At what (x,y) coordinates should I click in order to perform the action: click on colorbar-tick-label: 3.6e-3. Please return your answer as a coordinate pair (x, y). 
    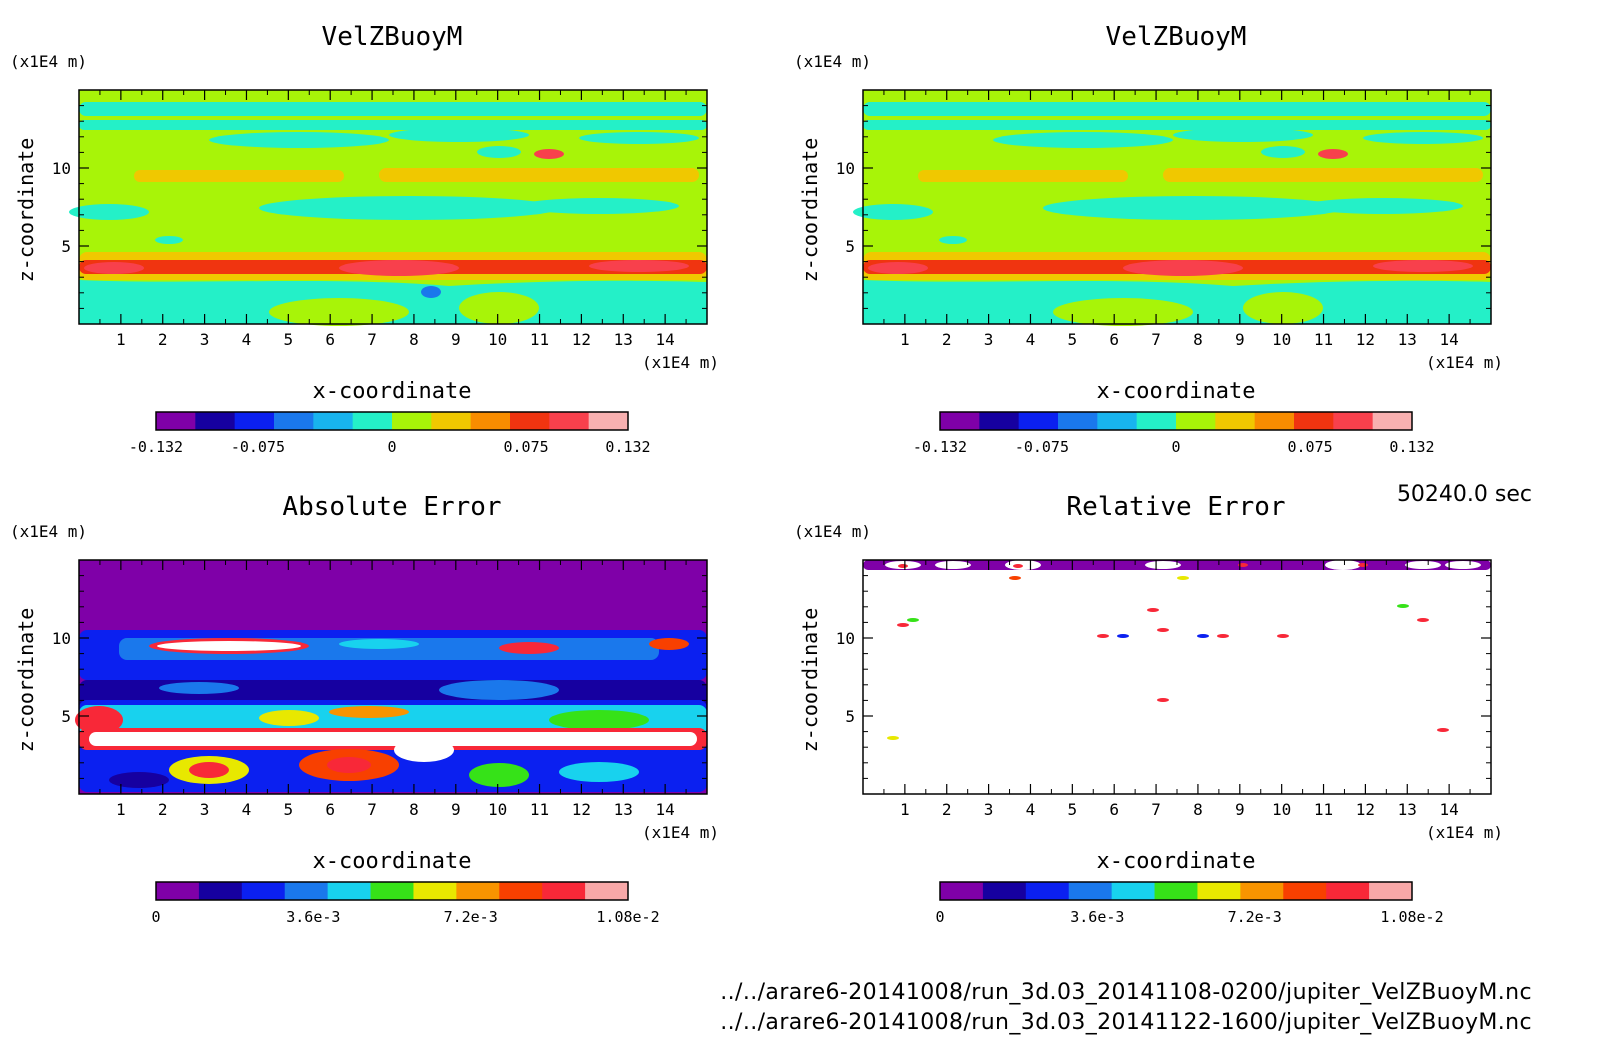
    Looking at the image, I should click on (1097, 917).